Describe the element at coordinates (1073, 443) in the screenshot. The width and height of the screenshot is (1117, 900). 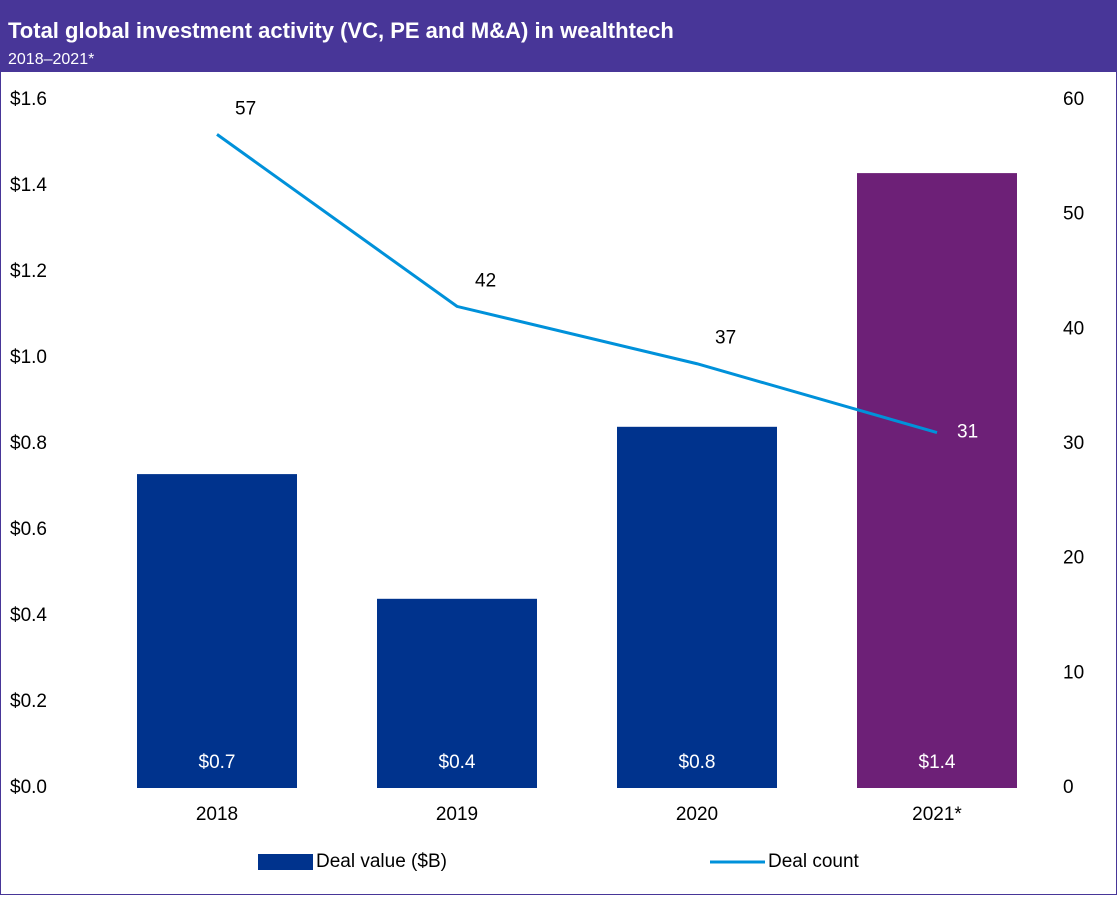
I see `y2-tick-label: 30` at that location.